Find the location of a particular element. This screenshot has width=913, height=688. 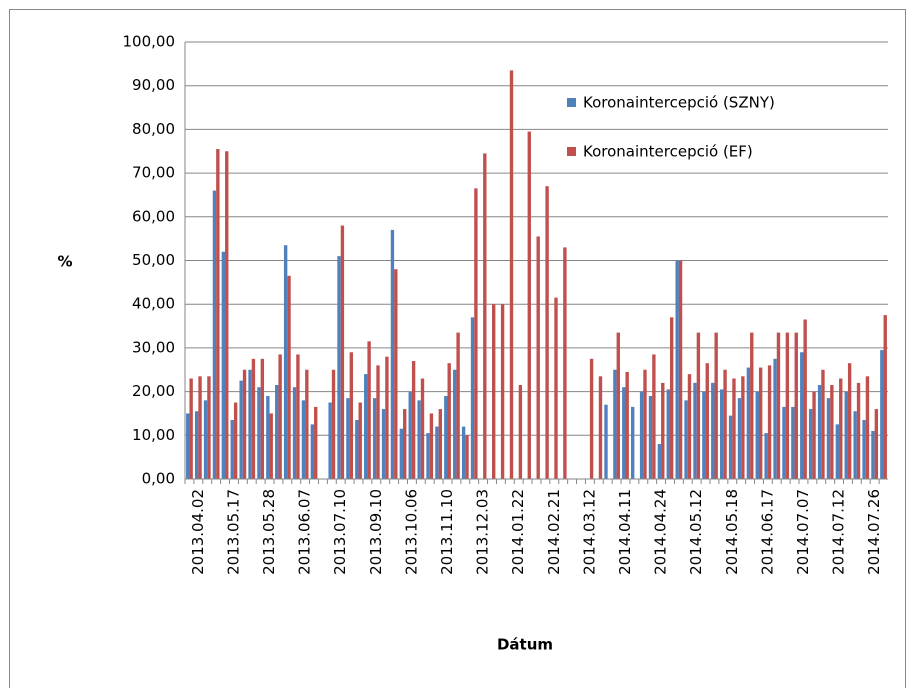

x-tick-label: 2013.04.02 is located at coordinates (198, 532).